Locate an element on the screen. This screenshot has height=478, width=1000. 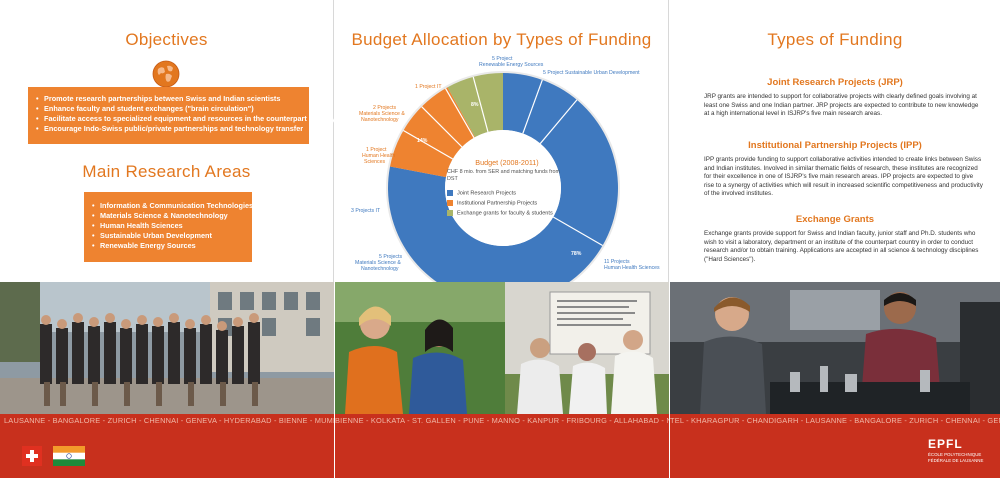
donut-slice-jrp is located at coordinates (503, 186).